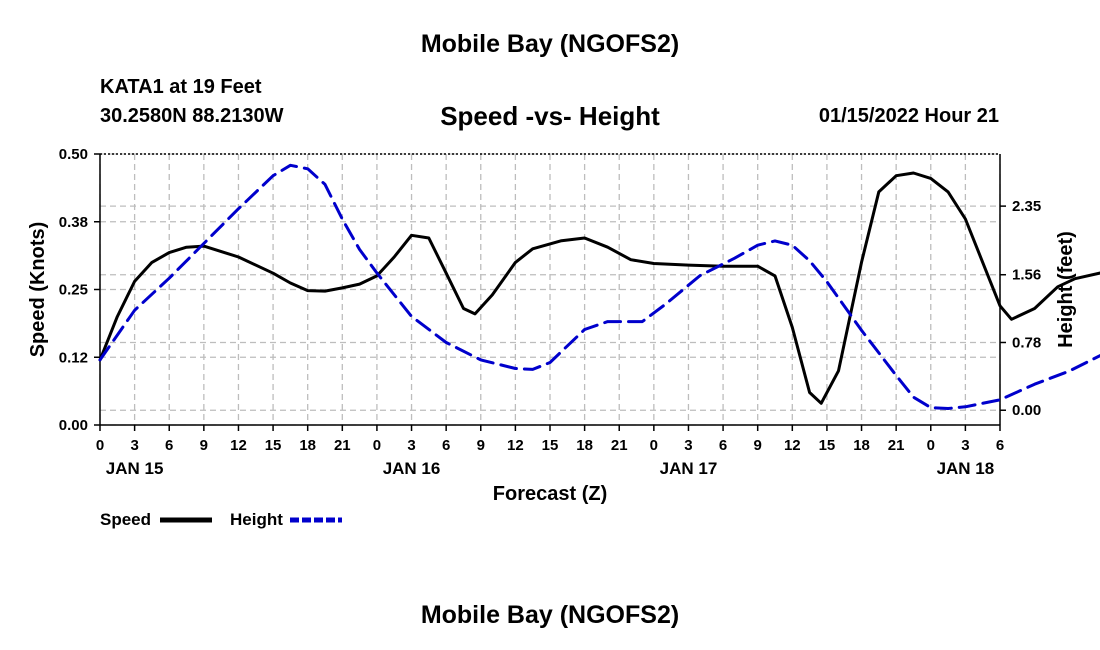 Image resolution: width=1100 pixels, height=650 pixels. Describe the element at coordinates (1026, 410) in the screenshot. I see `y-right-tick-label: 0.00` at that location.